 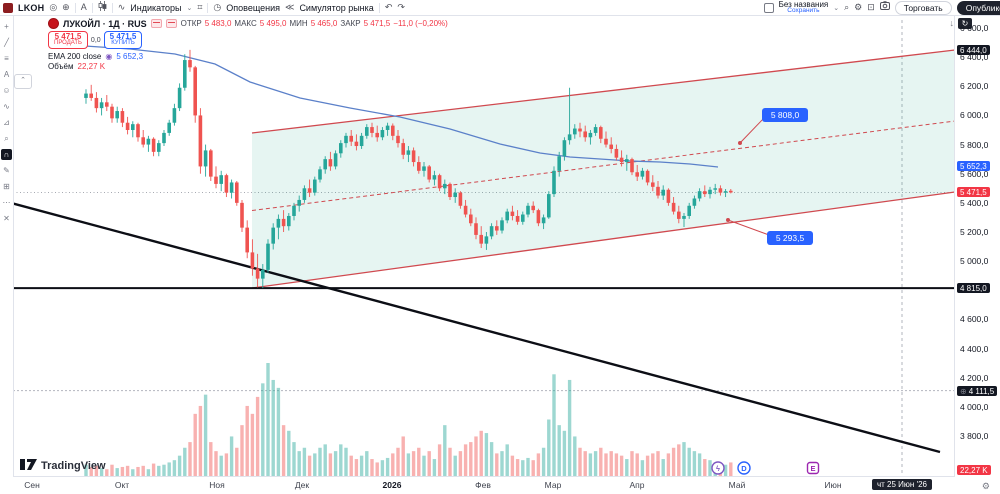 What do you see at coordinates (68, 40) in the screenshot?
I see `sell-button: 5 471,5 ПРОДАТЬ` at bounding box center [68, 40].